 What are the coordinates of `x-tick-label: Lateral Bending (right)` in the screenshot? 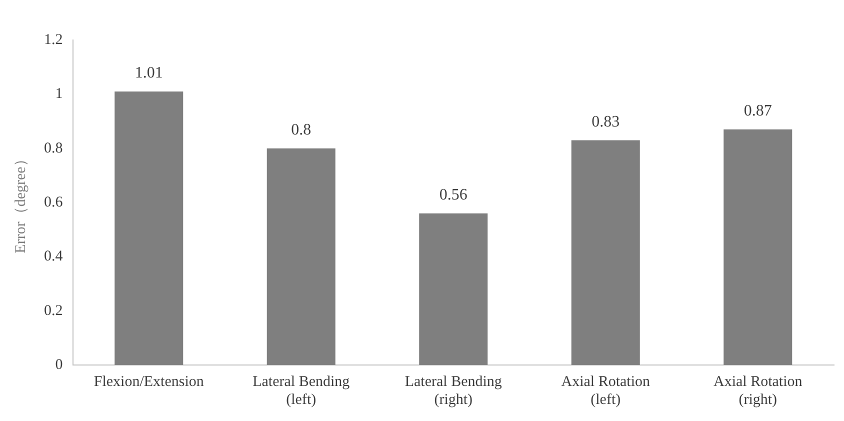 It's located at (453, 391).